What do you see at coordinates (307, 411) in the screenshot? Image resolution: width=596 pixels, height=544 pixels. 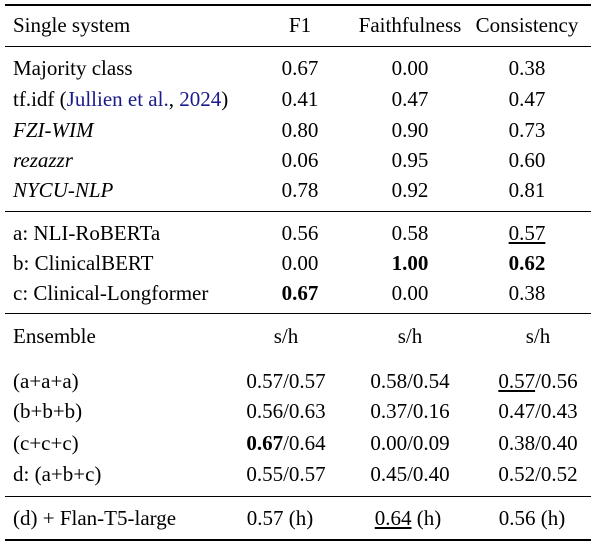 I see `f1-hard: 0.63` at bounding box center [307, 411].